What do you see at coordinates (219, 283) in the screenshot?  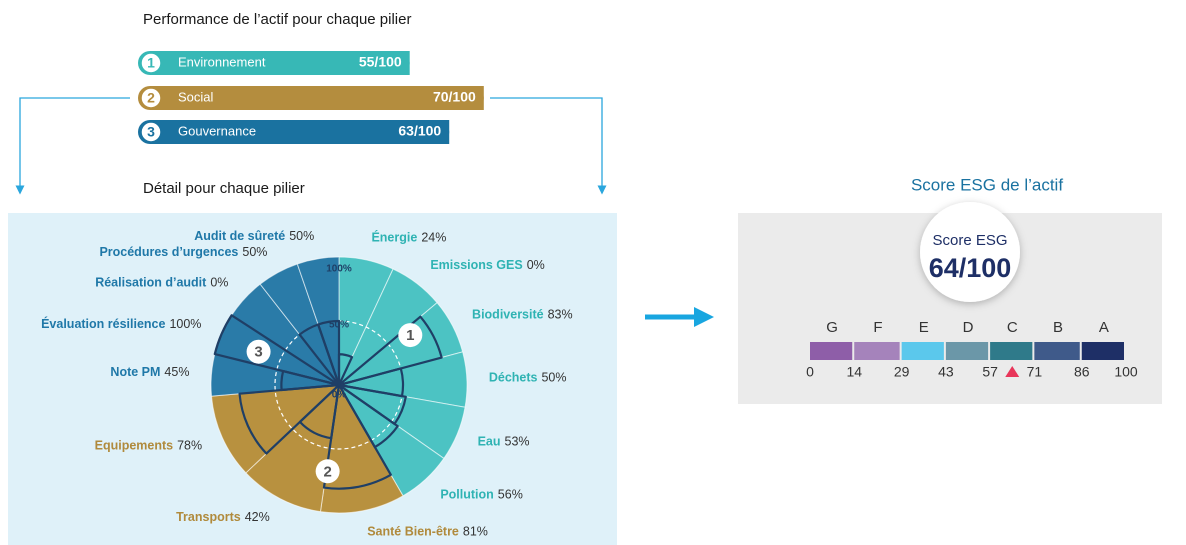 I see `value-label: 0%` at bounding box center [219, 283].